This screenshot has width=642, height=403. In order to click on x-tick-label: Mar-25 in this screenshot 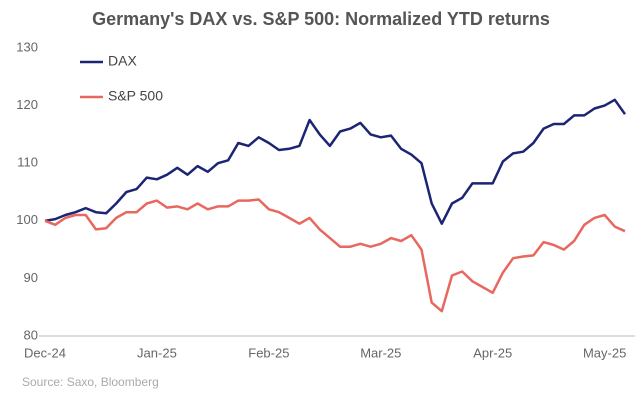, I will do `click(380, 352)`.